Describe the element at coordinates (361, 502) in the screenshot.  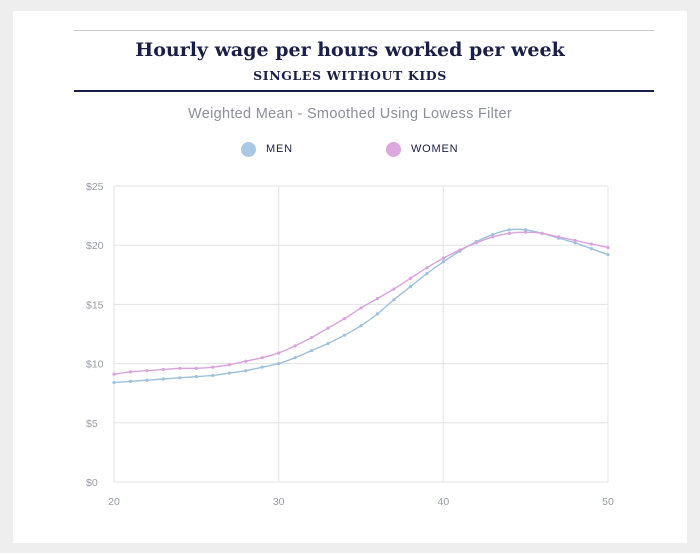
I see `x-axis-ticks: 20 30 40 50` at that location.